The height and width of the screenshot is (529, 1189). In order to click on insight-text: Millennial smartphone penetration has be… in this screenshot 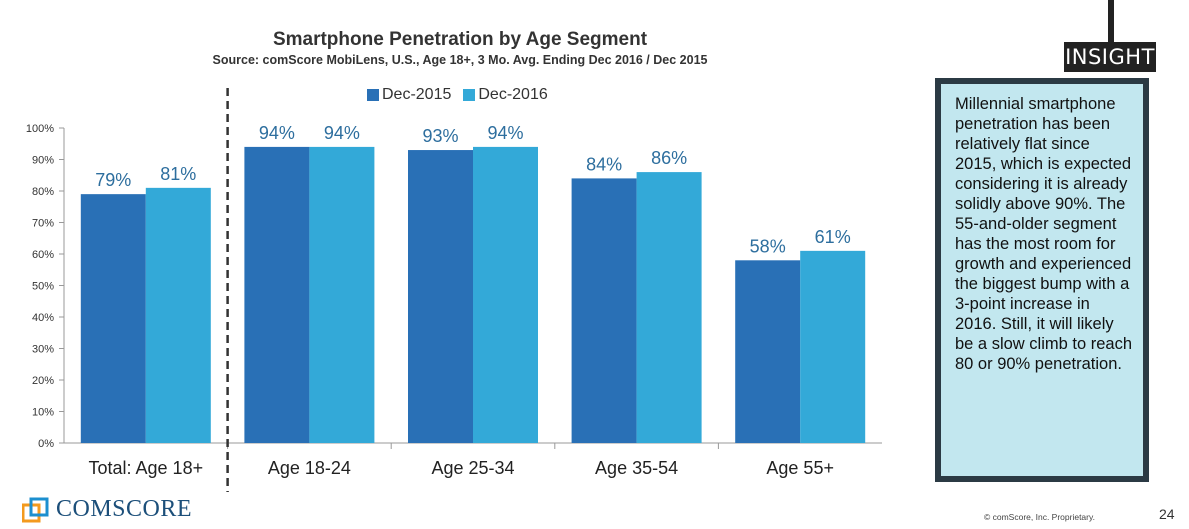, I will do `click(1042, 280)`.